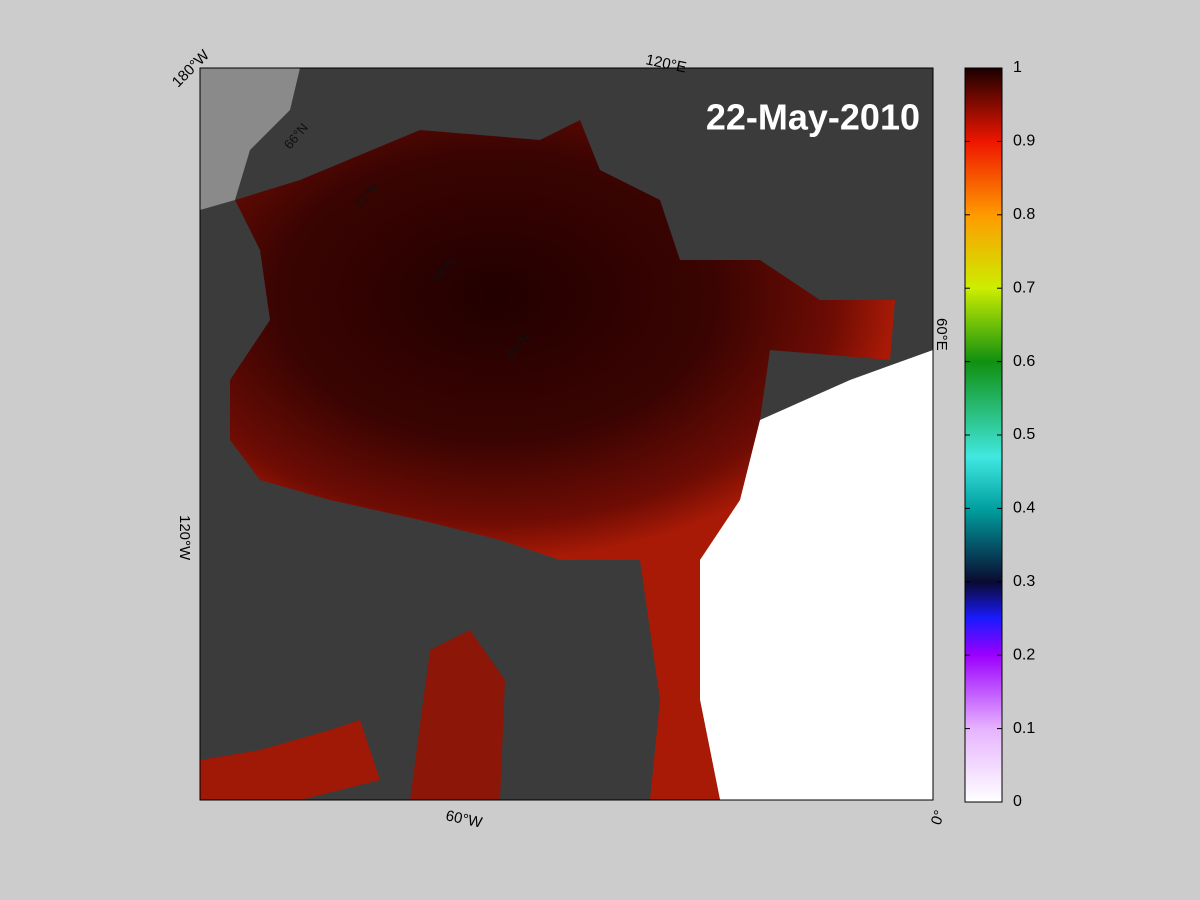 This screenshot has width=1200, height=900. I want to click on colorbar-tick-label: 0.8, so click(1024, 214).